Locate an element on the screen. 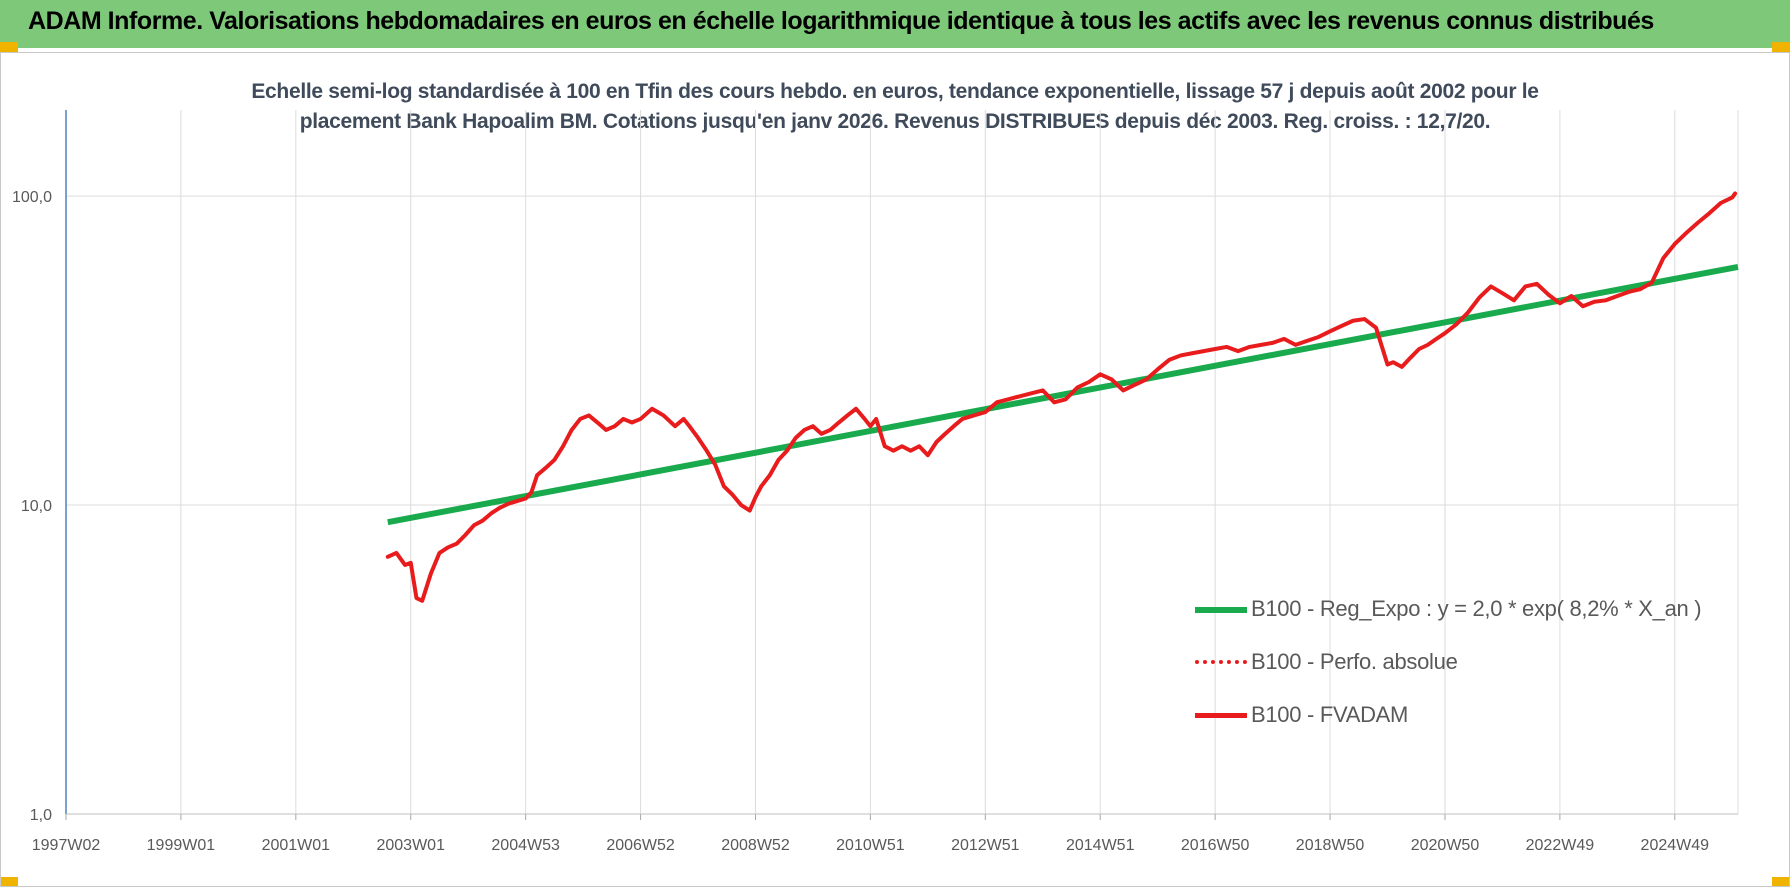 This screenshot has width=1790, height=887. x-tick-label: 1999W01 is located at coordinates (181, 845).